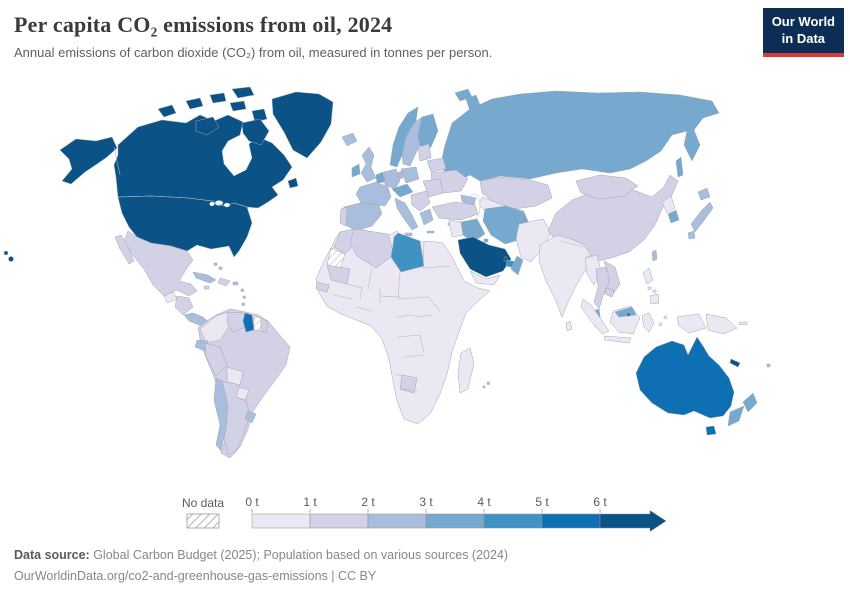 The width and height of the screenshot is (850, 600). What do you see at coordinates (257, 323) in the screenshot?
I see `map-region-suriname` at bounding box center [257, 323].